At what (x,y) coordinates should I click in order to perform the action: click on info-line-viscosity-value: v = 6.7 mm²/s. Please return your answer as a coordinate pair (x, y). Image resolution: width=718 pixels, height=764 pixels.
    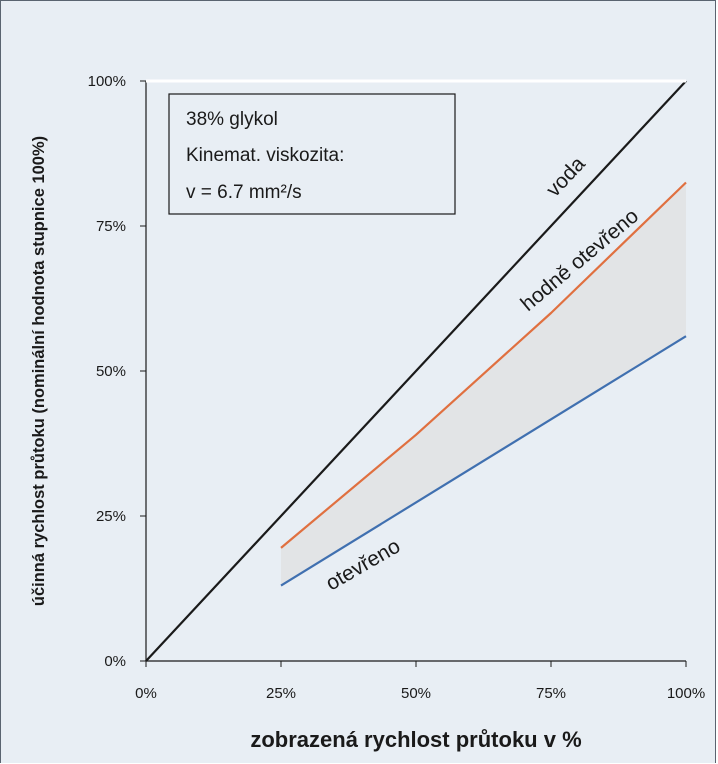
    Looking at the image, I should click on (244, 192).